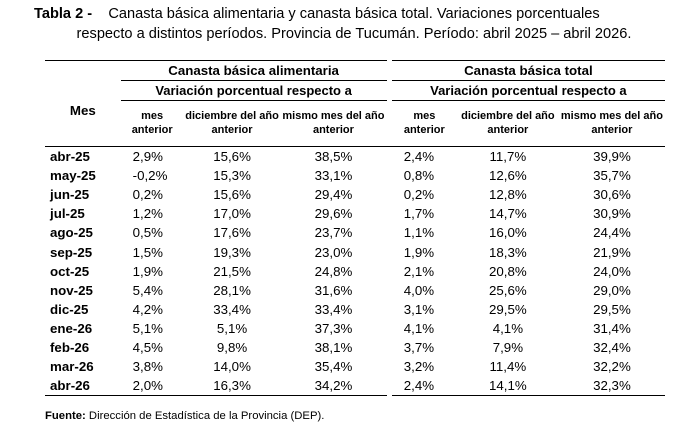 The height and width of the screenshot is (434, 693). What do you see at coordinates (232, 214) in the screenshot?
I see `table-cell: 17,0%` at bounding box center [232, 214].